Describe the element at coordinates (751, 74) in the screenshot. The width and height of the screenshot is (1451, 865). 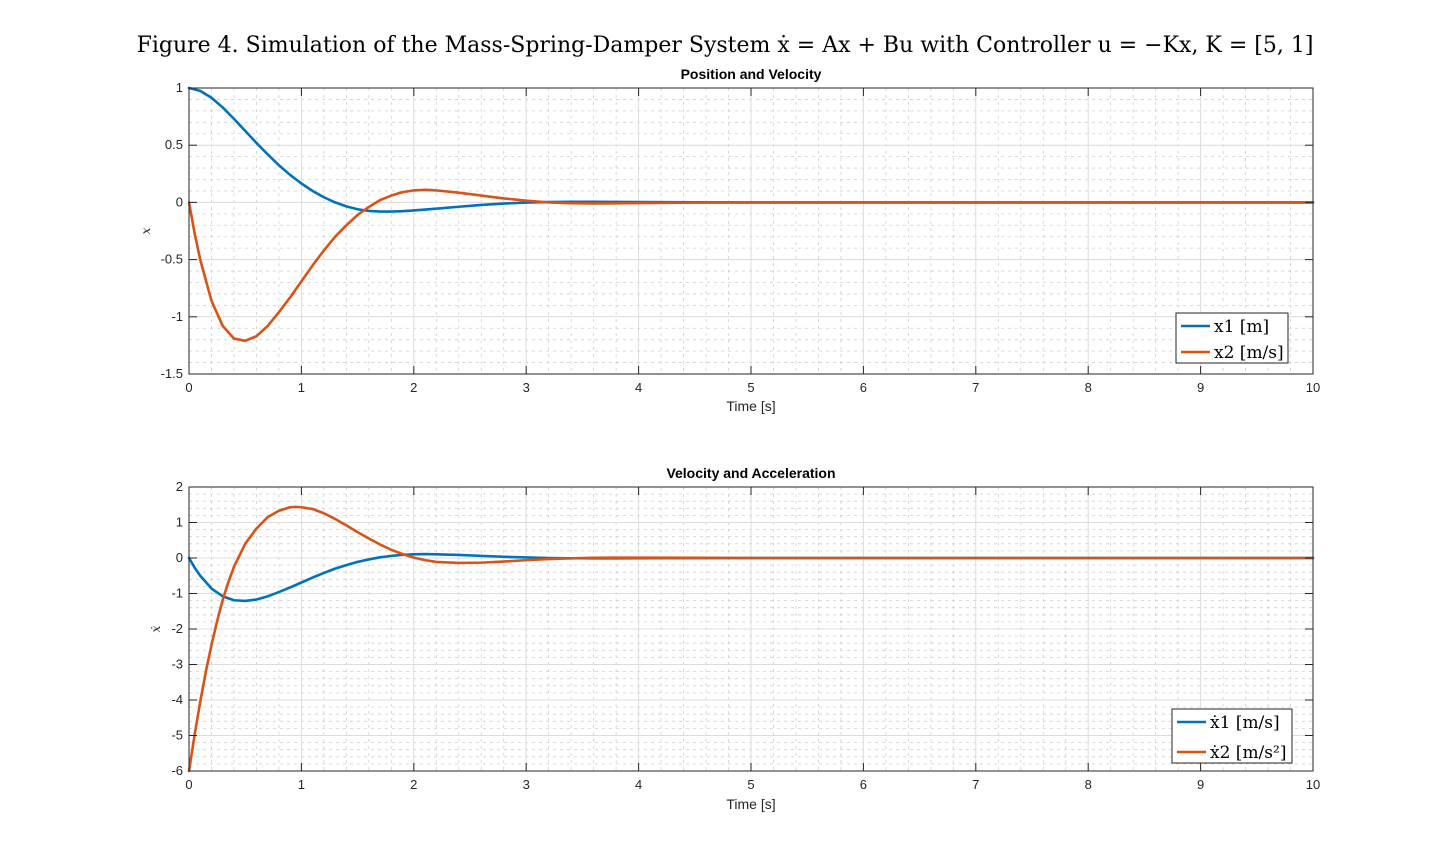
I see `axes-title: Position and Velocity` at that location.